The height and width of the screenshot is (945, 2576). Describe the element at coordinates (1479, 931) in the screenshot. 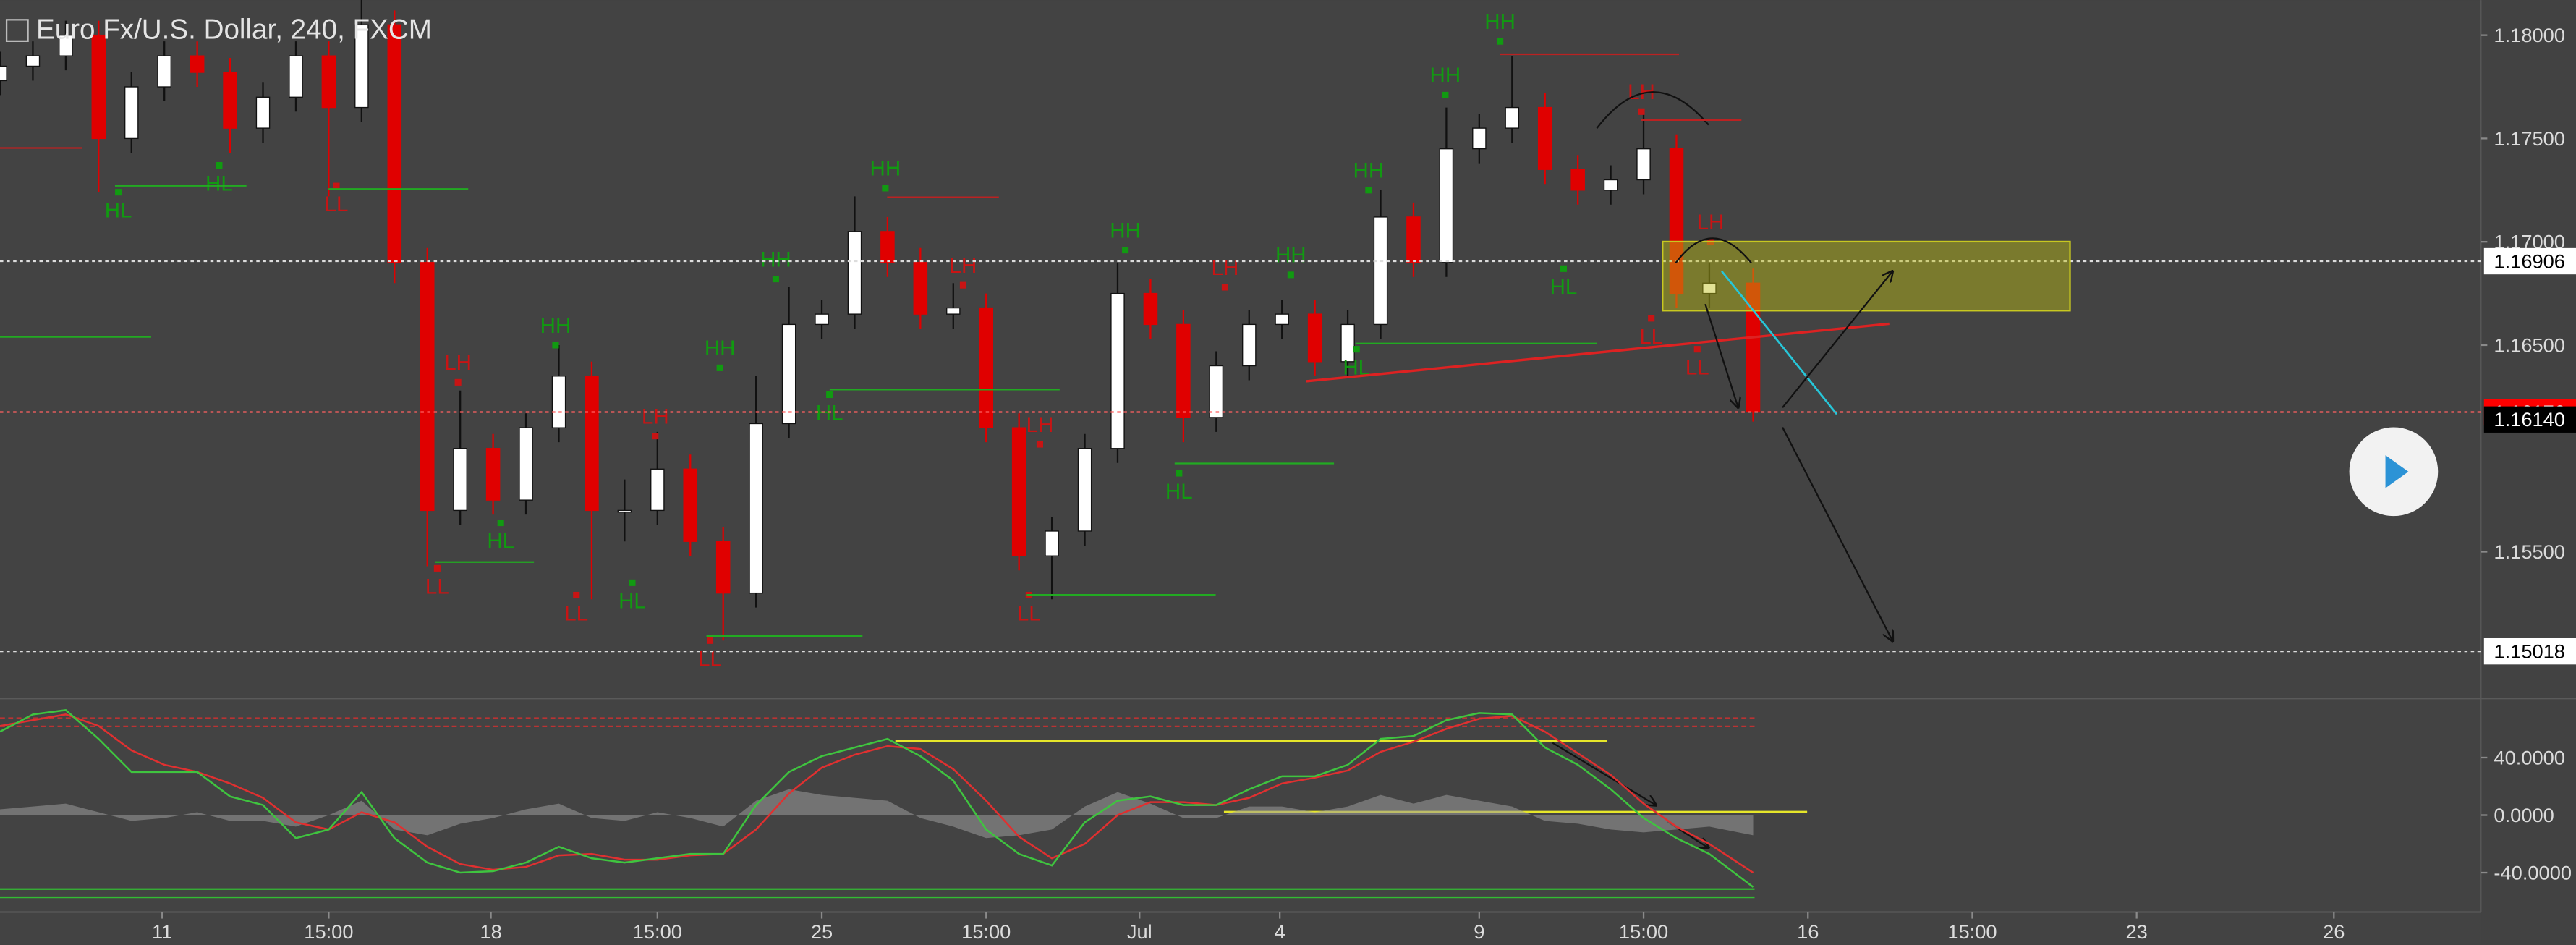

I see `x-tick-label: 9` at that location.